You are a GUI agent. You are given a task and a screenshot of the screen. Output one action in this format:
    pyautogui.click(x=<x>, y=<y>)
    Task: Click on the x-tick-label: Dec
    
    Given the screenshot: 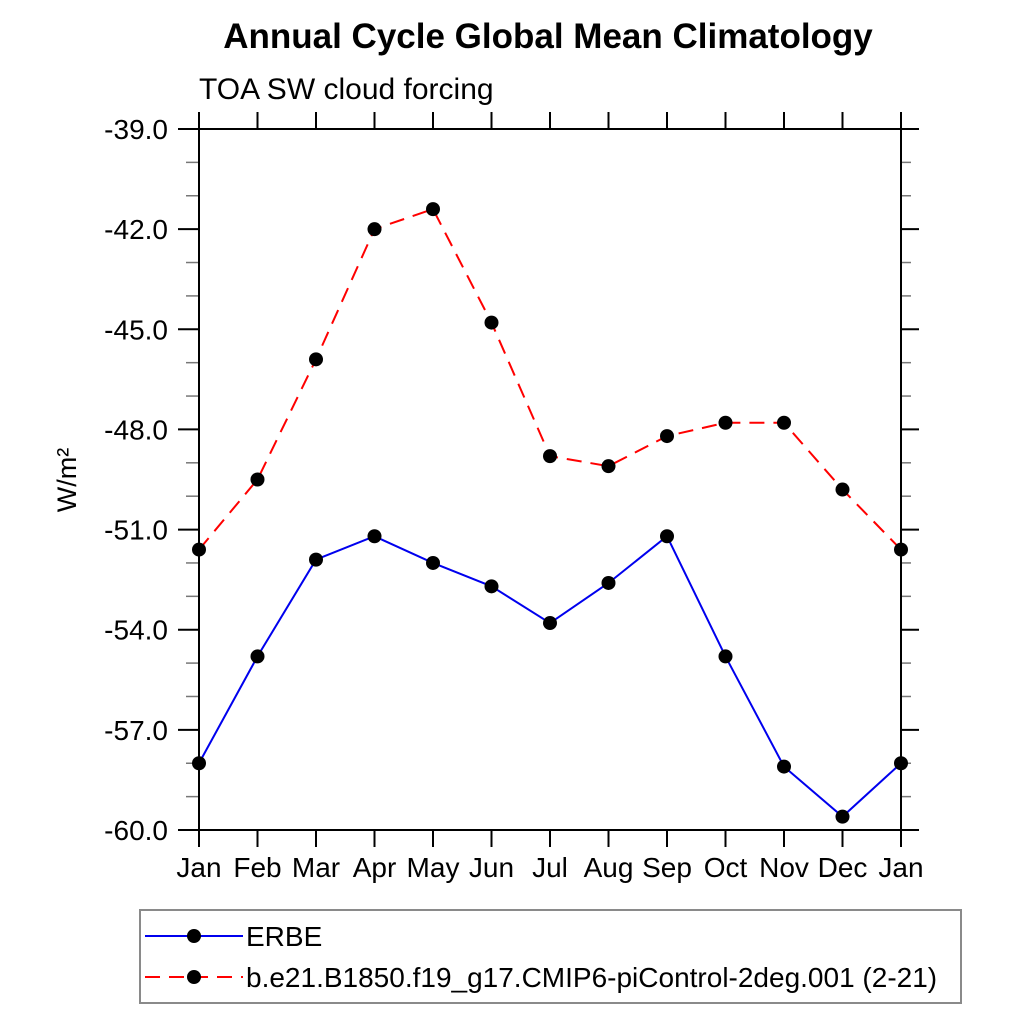 What is the action you would take?
    pyautogui.click(x=843, y=867)
    